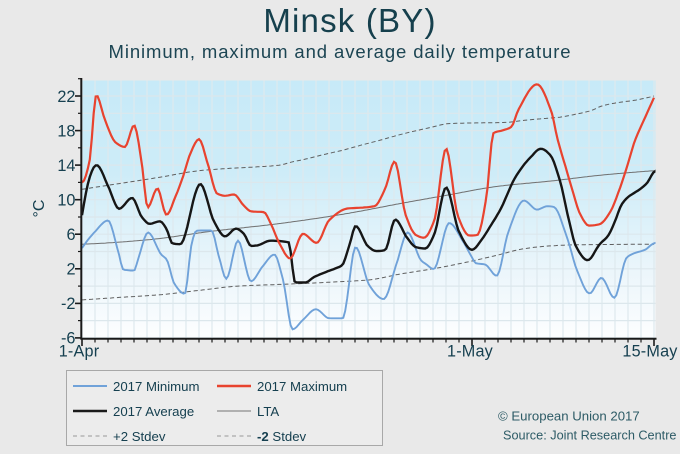  I want to click on svg-text: -2 Stdev, so click(282, 436).